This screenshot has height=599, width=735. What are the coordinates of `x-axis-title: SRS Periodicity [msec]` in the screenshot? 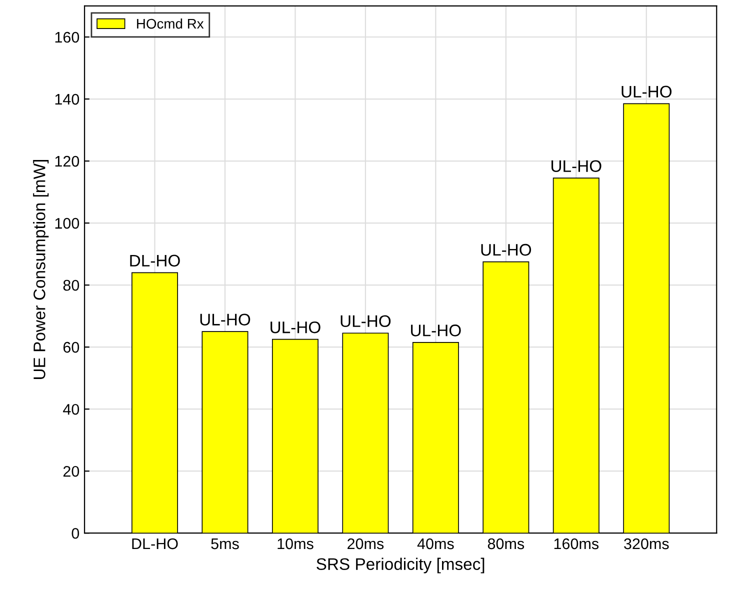 It's located at (400, 566).